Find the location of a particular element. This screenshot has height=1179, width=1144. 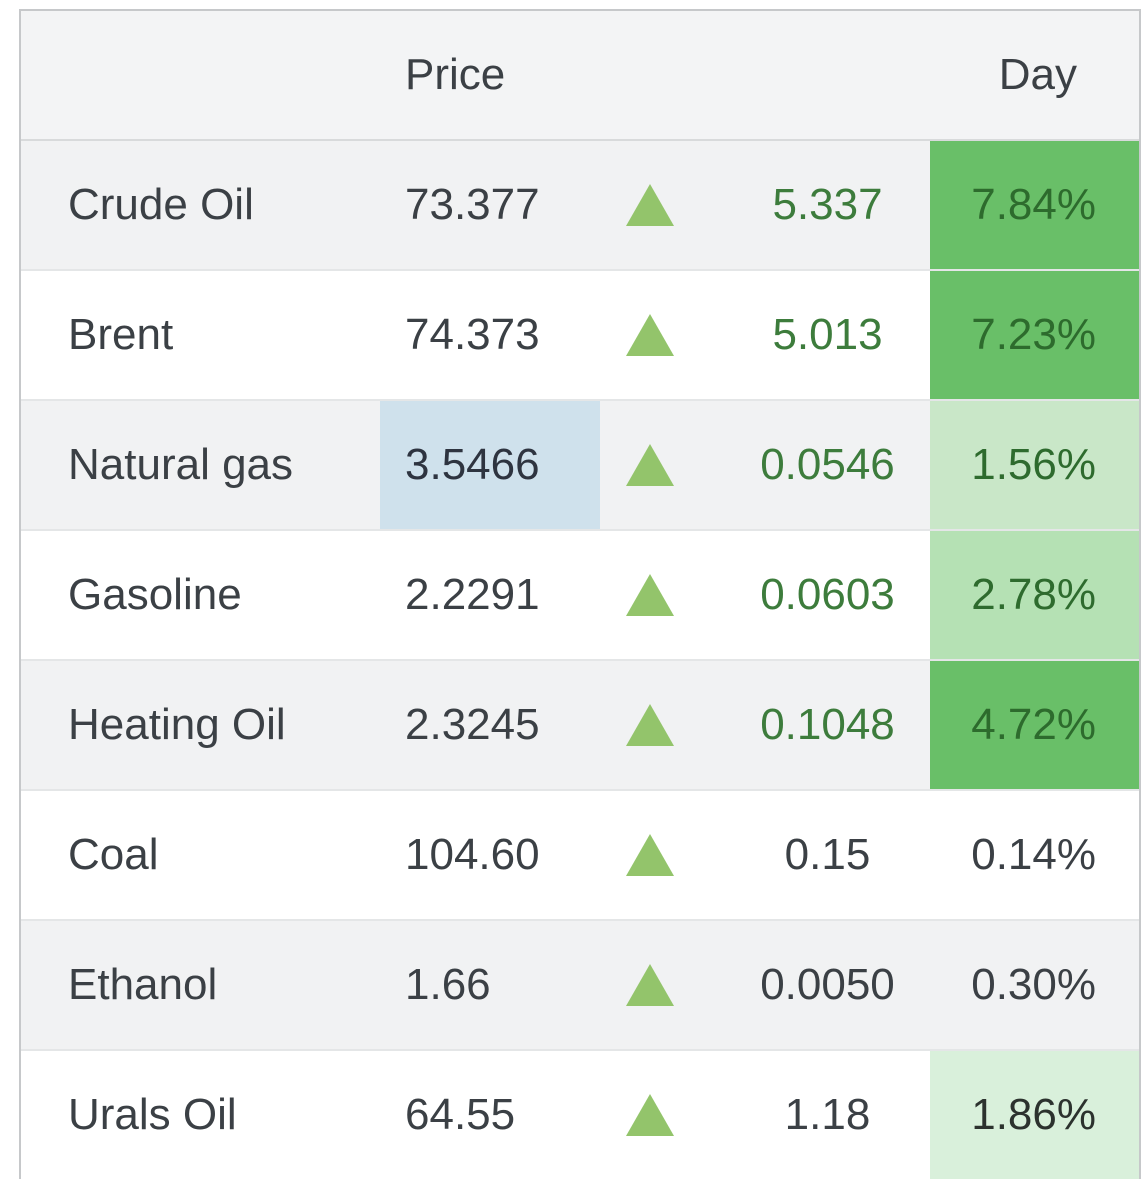

table-row: Natural gas 3.5466 0.0546 1.56% is located at coordinates (580, 464).